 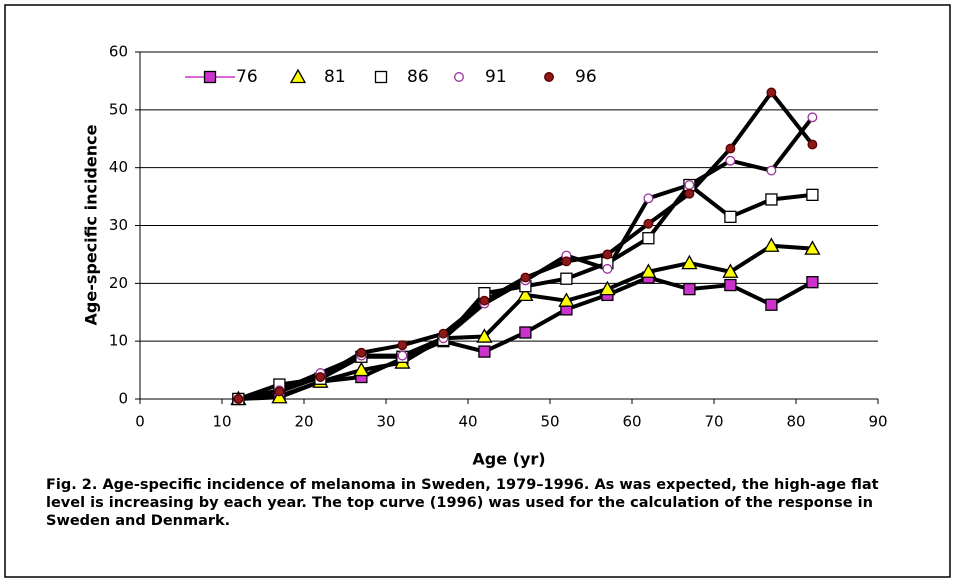 I want to click on x-tick-label: 20, so click(x=303, y=422).